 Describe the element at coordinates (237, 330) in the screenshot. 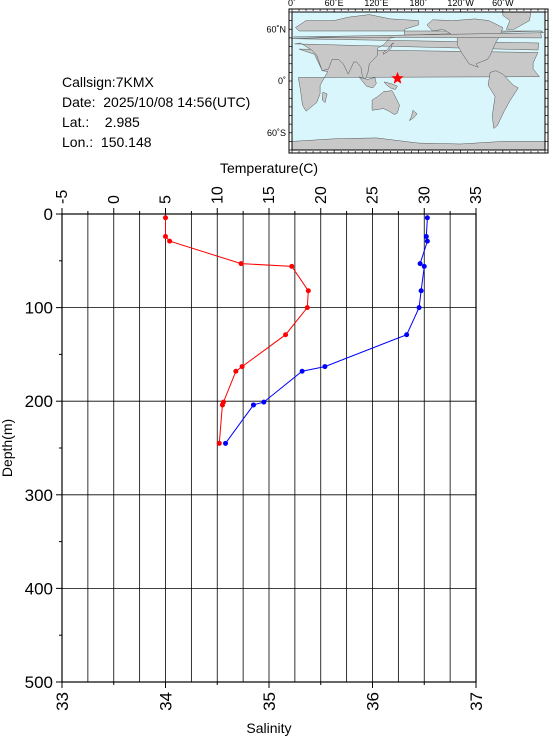

I see `temperature-profile-line` at that location.